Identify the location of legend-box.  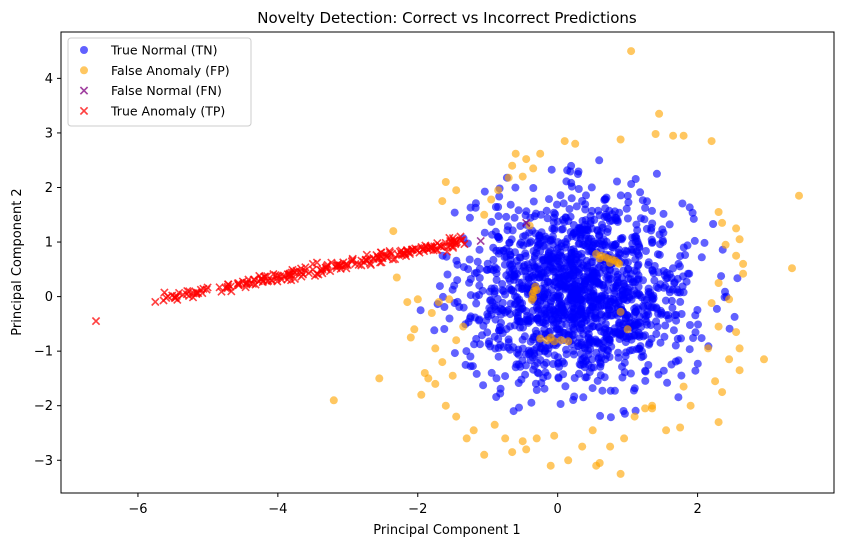
(159, 82).